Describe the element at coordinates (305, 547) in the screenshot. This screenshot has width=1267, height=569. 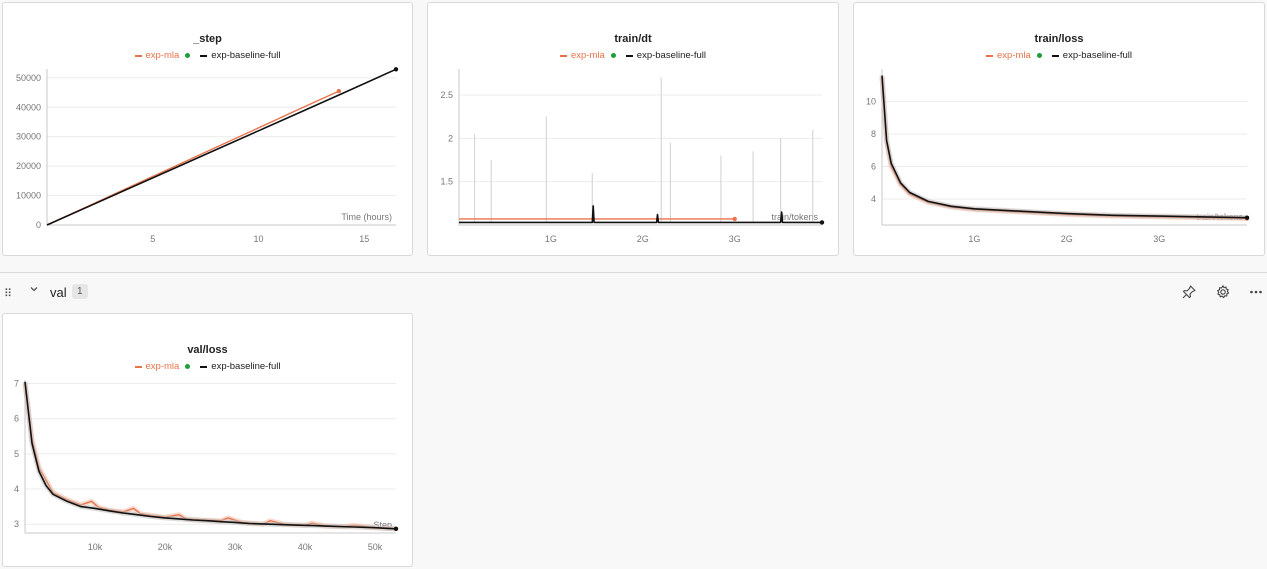
I see `x-tick-label: 40k` at that location.